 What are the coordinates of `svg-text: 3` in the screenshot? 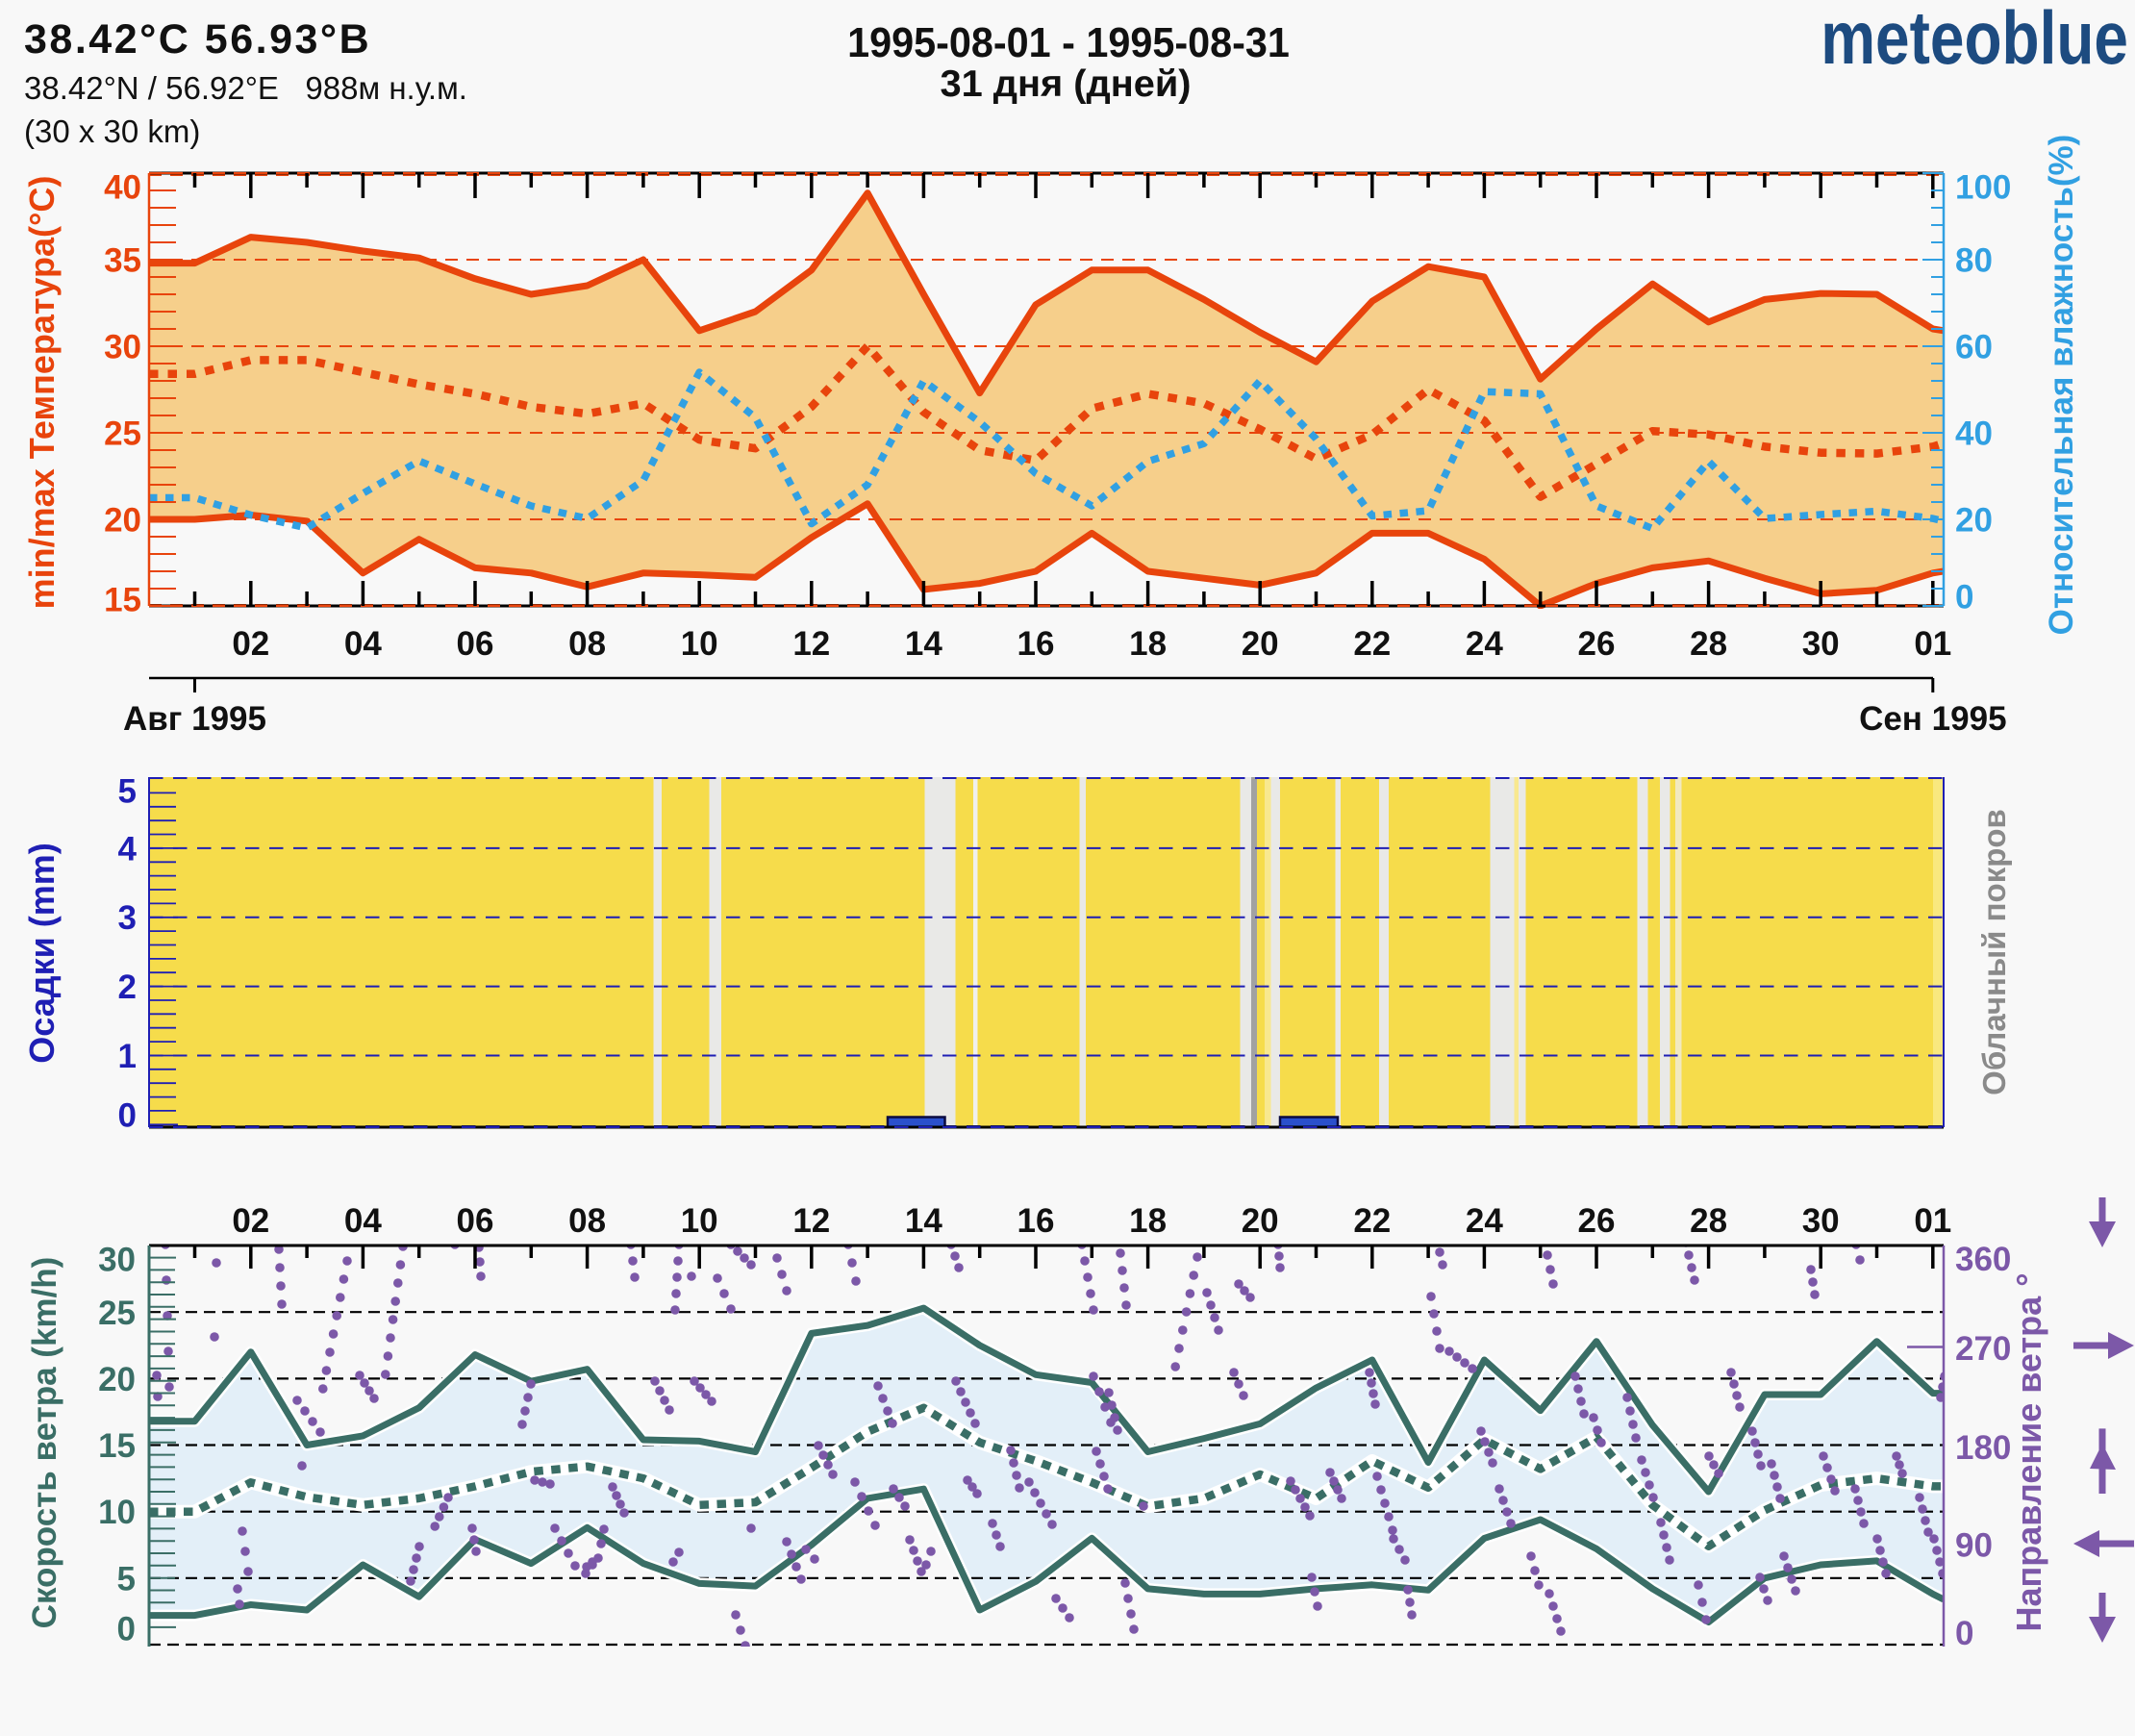 It's located at (127, 918).